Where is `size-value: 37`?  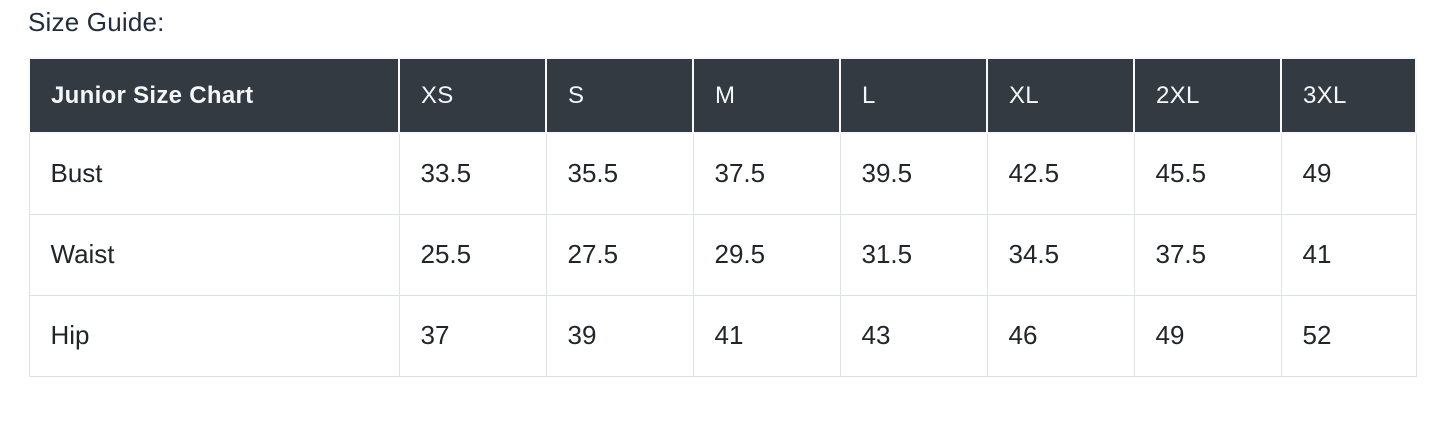 size-value: 37 is located at coordinates (472, 335).